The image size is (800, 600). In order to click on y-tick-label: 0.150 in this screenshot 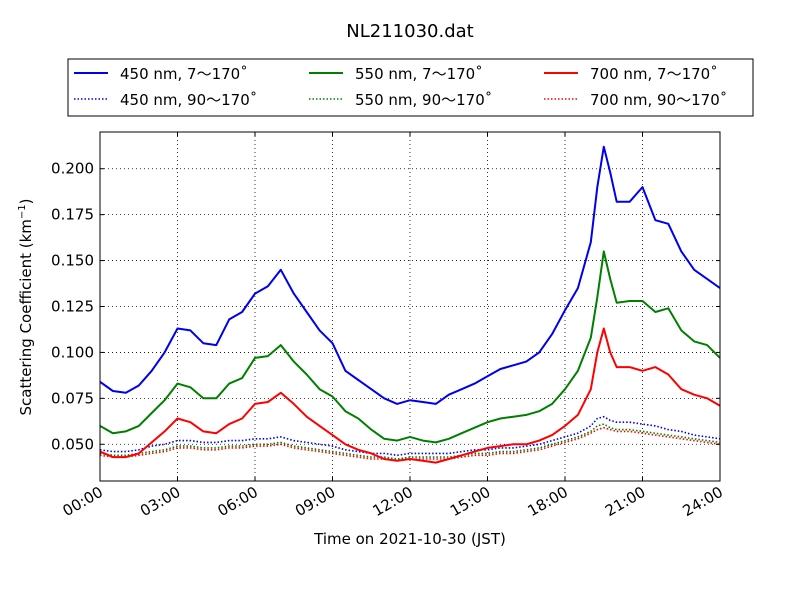, I will do `click(72, 261)`.